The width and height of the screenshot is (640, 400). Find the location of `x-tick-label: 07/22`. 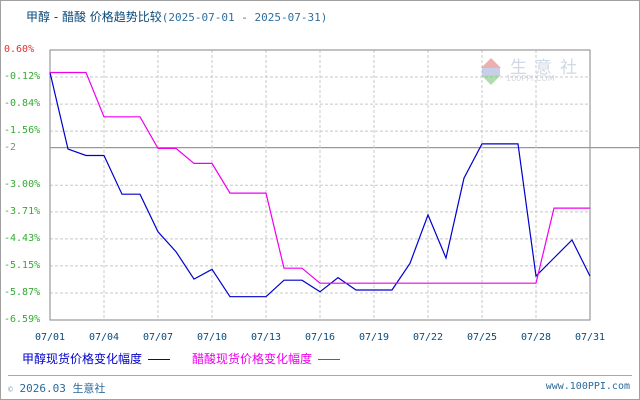

x-tick-label: 07/22 is located at coordinates (428, 337).